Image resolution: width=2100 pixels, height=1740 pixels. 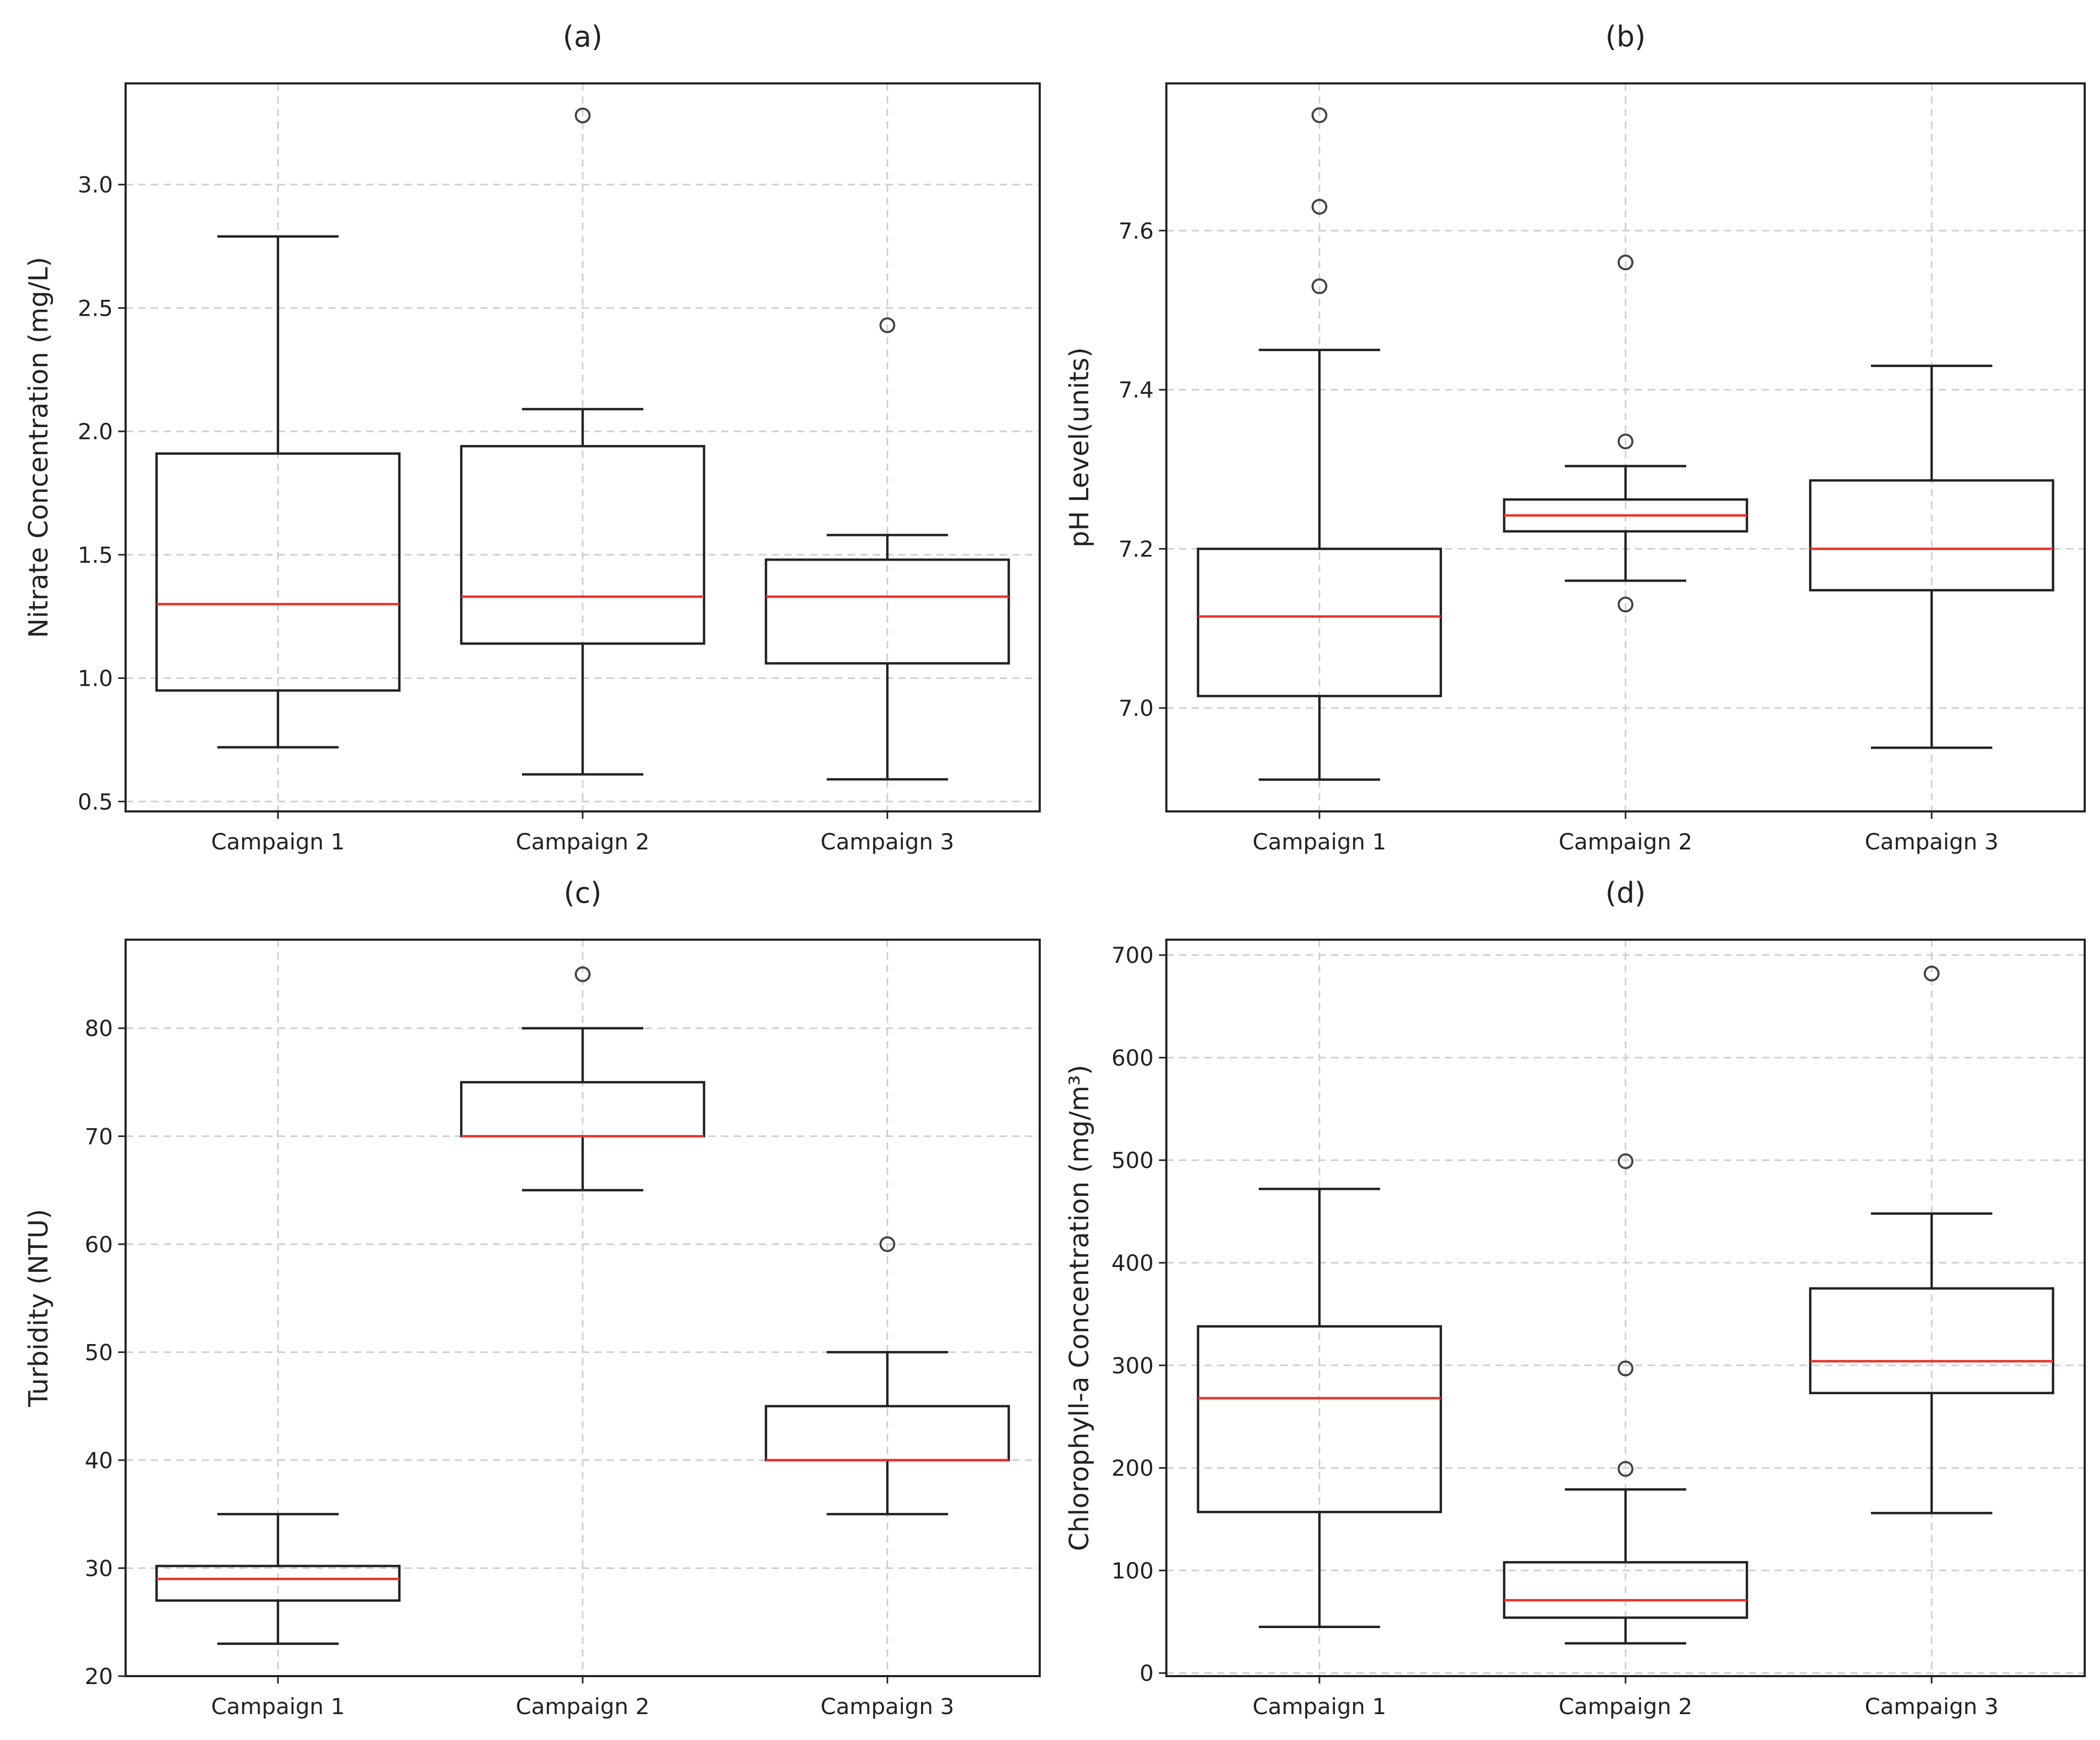 What do you see at coordinates (1079, 447) in the screenshot?
I see `y-axis-label: pH Level(units)` at bounding box center [1079, 447].